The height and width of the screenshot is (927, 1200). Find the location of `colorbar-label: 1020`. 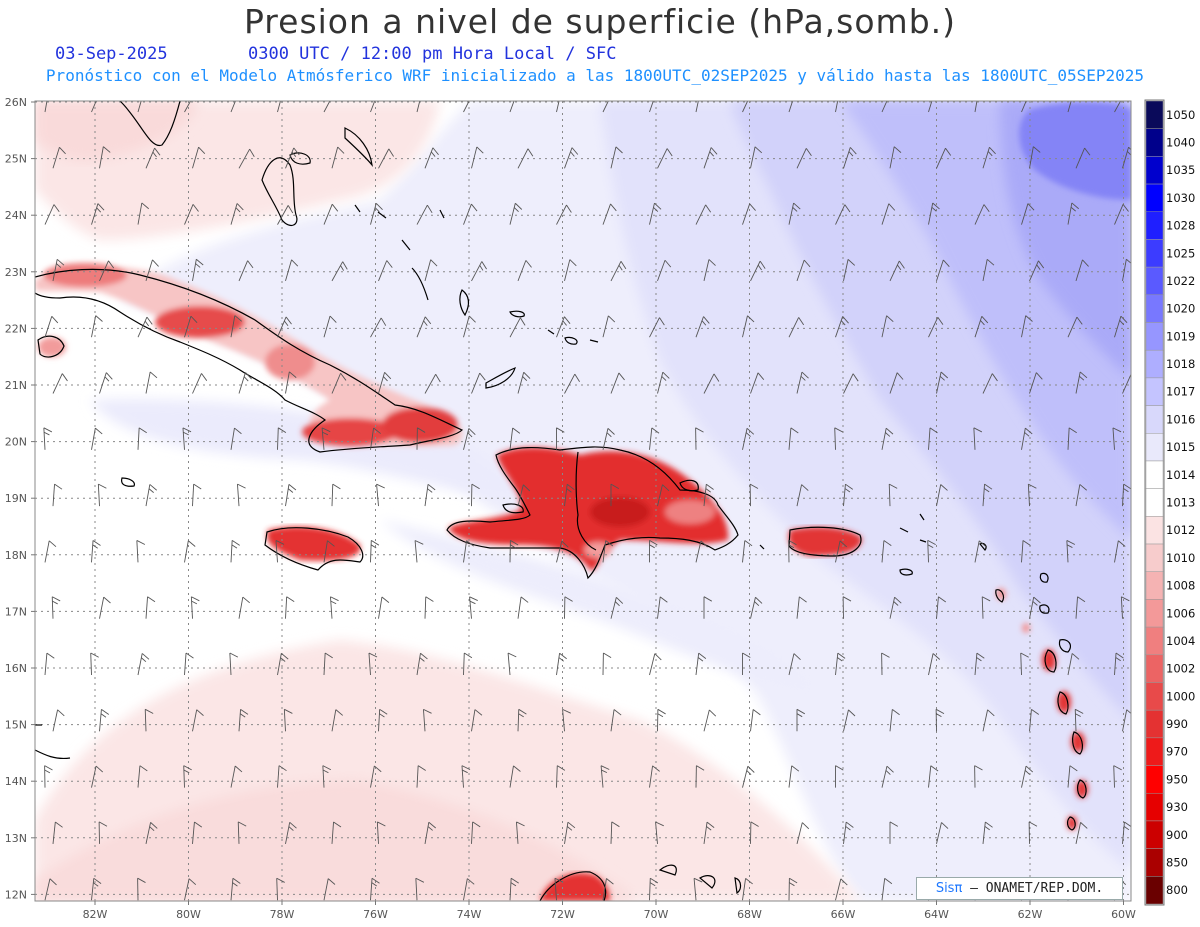

colorbar-label: 1020 is located at coordinates (1180, 309).